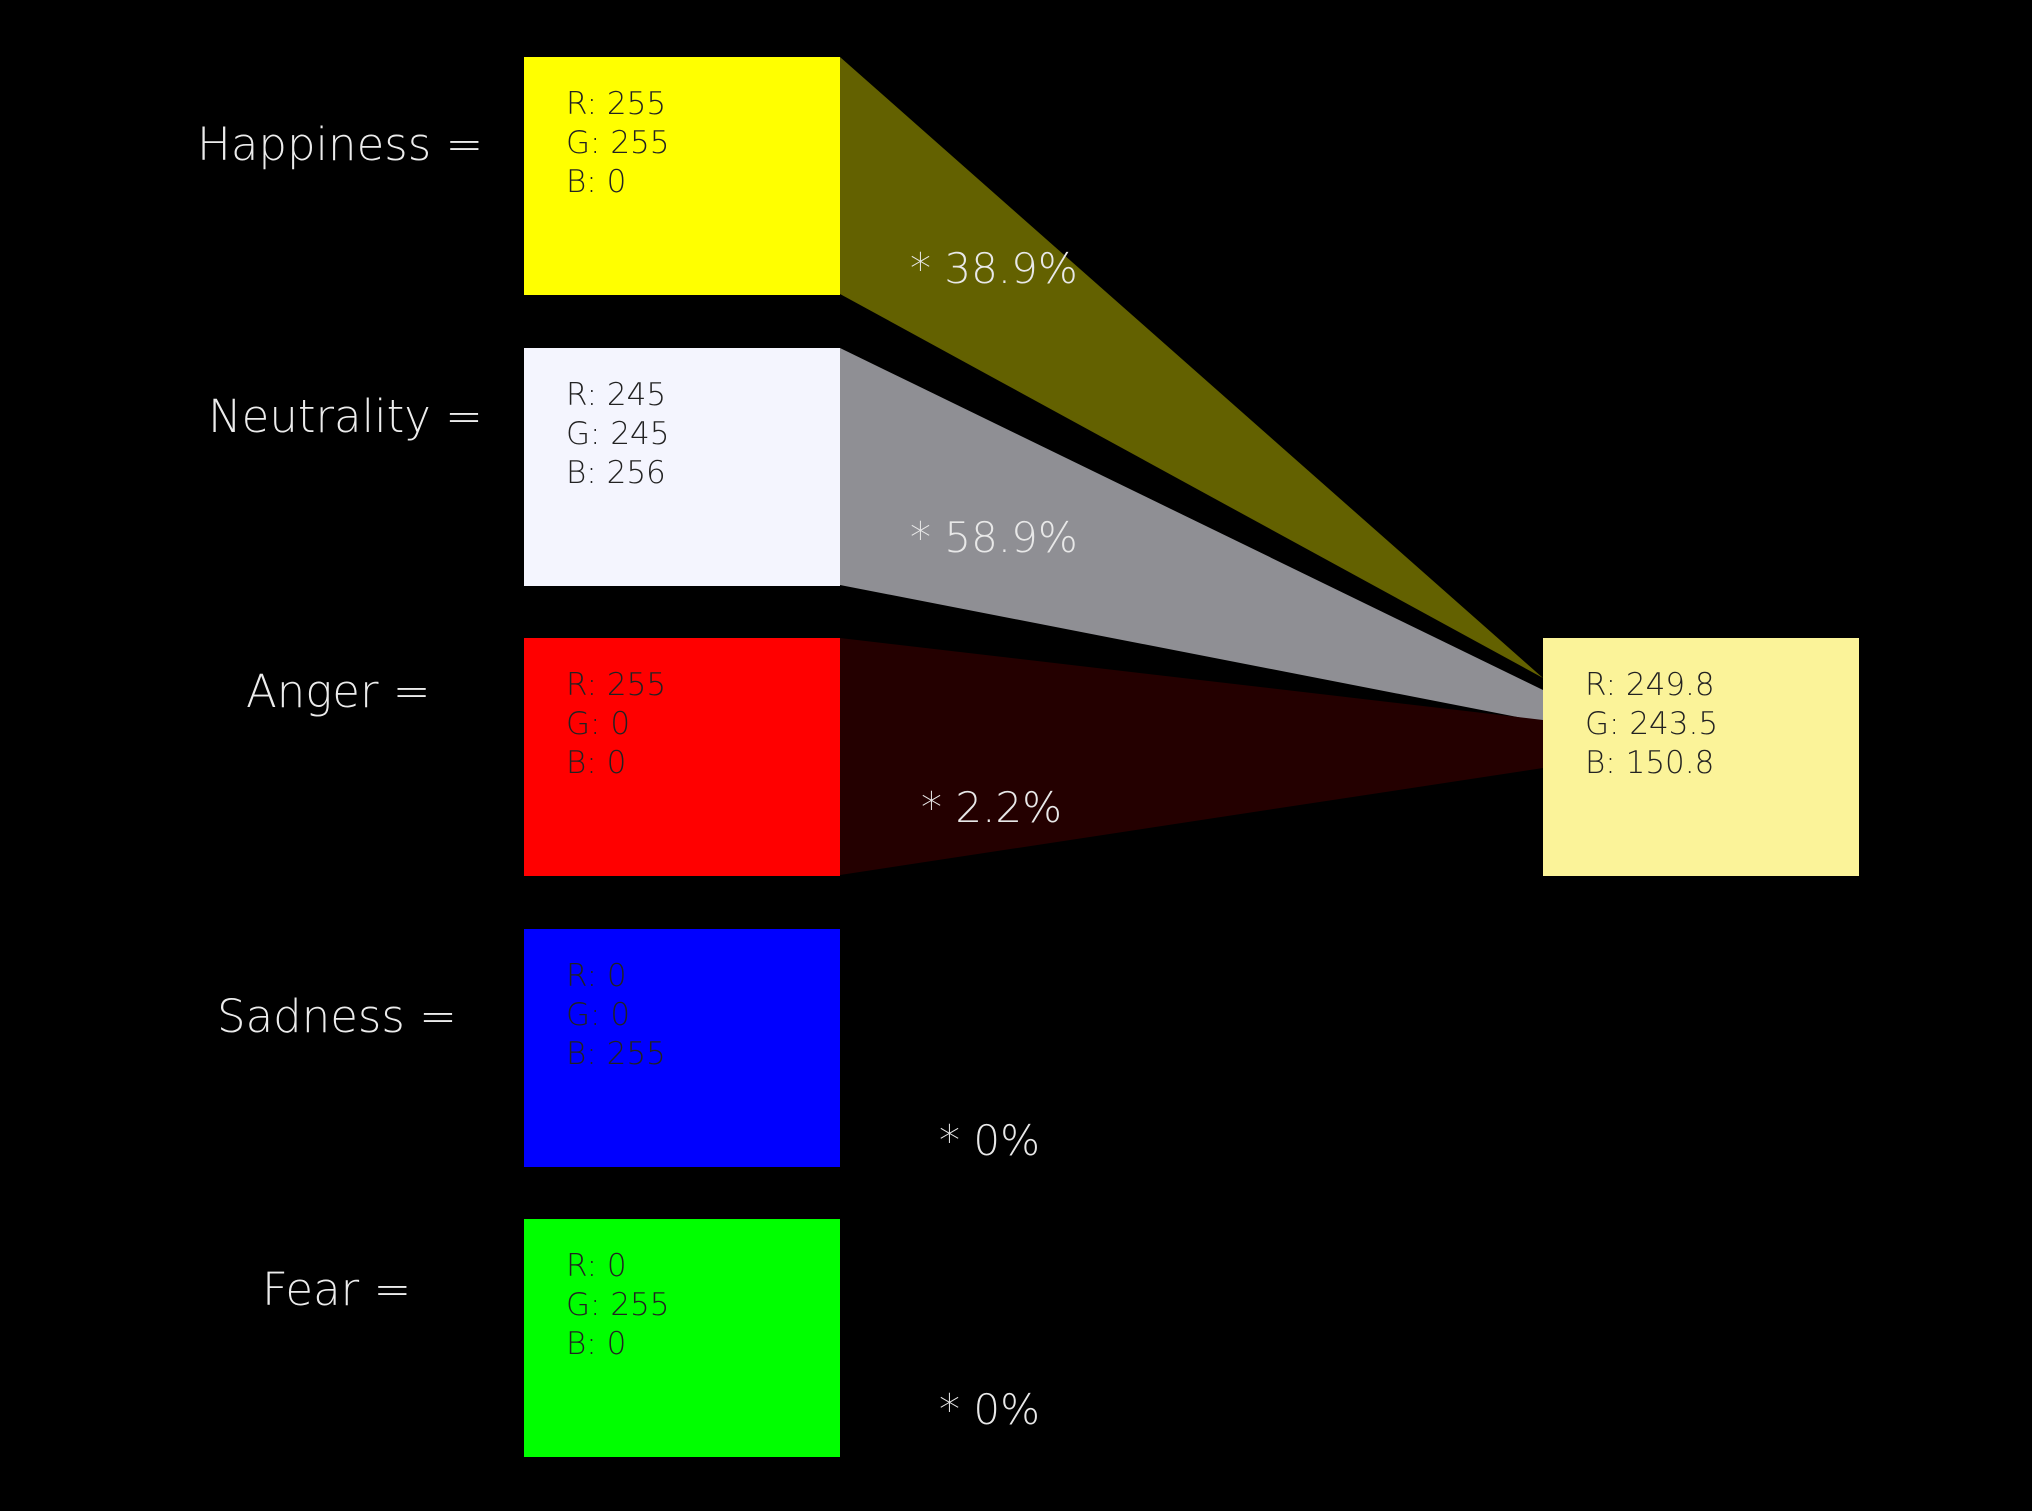  Describe the element at coordinates (598, 1015) in the screenshot. I see `sadness-g-value: G: 0` at that location.